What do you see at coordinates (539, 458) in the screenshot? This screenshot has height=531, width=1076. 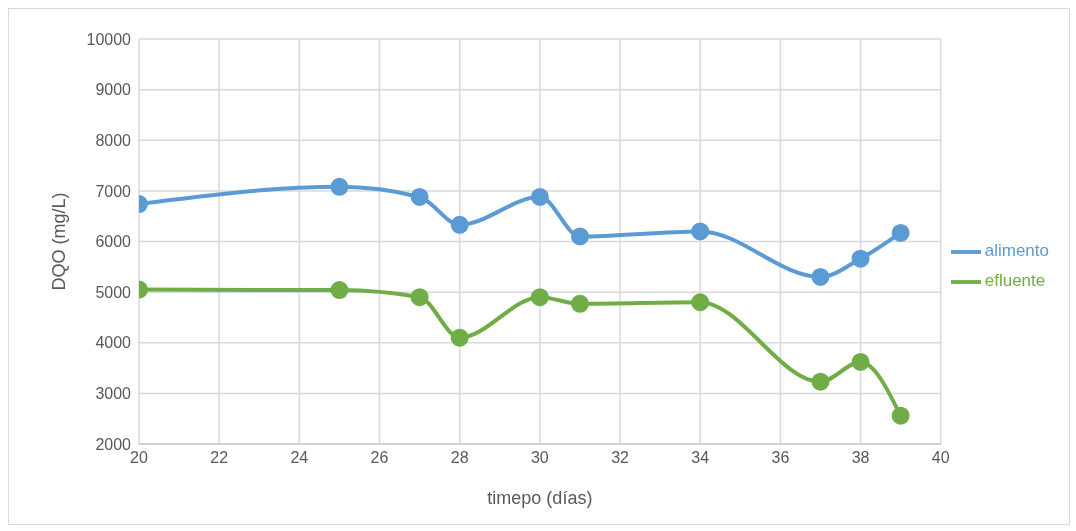 I see `x-tick-label: 30` at bounding box center [539, 458].